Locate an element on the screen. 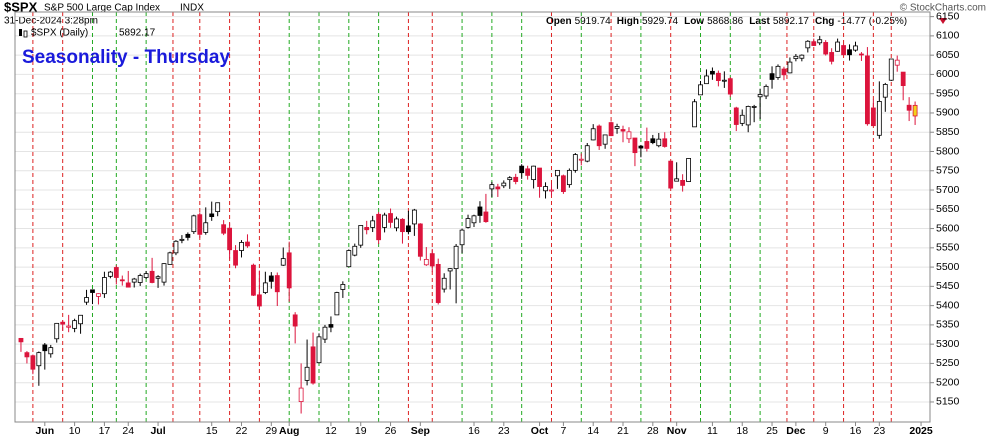 Image resolution: width=990 pixels, height=443 pixels. legend-value: 5892.17 is located at coordinates (137, 33).